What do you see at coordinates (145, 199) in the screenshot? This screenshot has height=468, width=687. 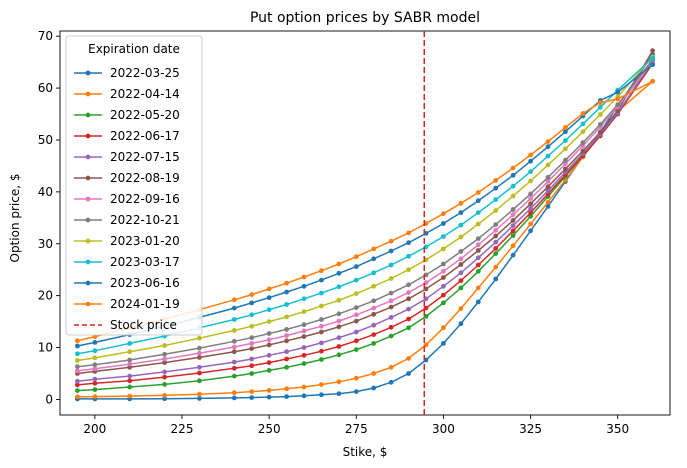 I see `legend-label: 2022-09-16` at bounding box center [145, 199].